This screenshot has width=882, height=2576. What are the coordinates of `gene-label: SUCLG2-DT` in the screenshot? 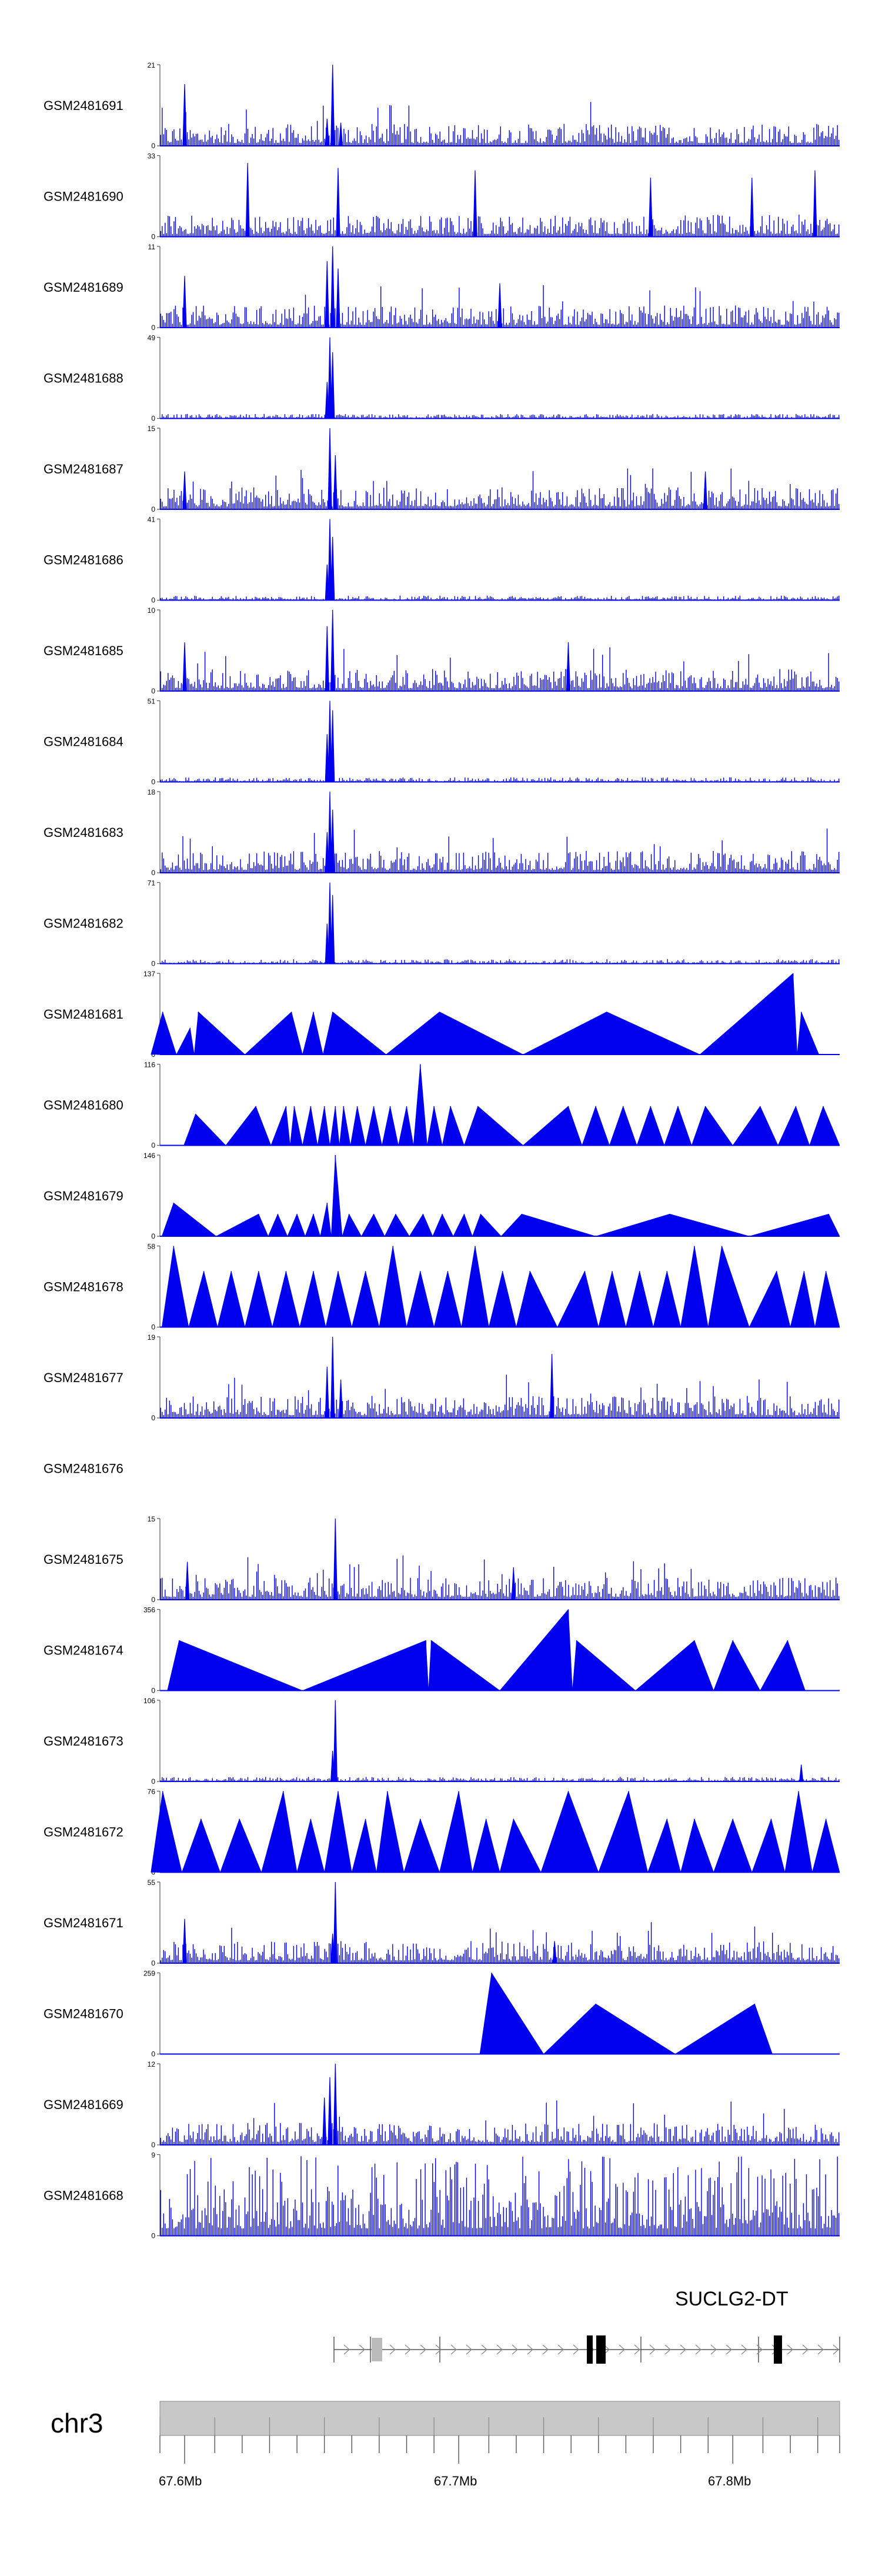 It's located at (732, 2299).